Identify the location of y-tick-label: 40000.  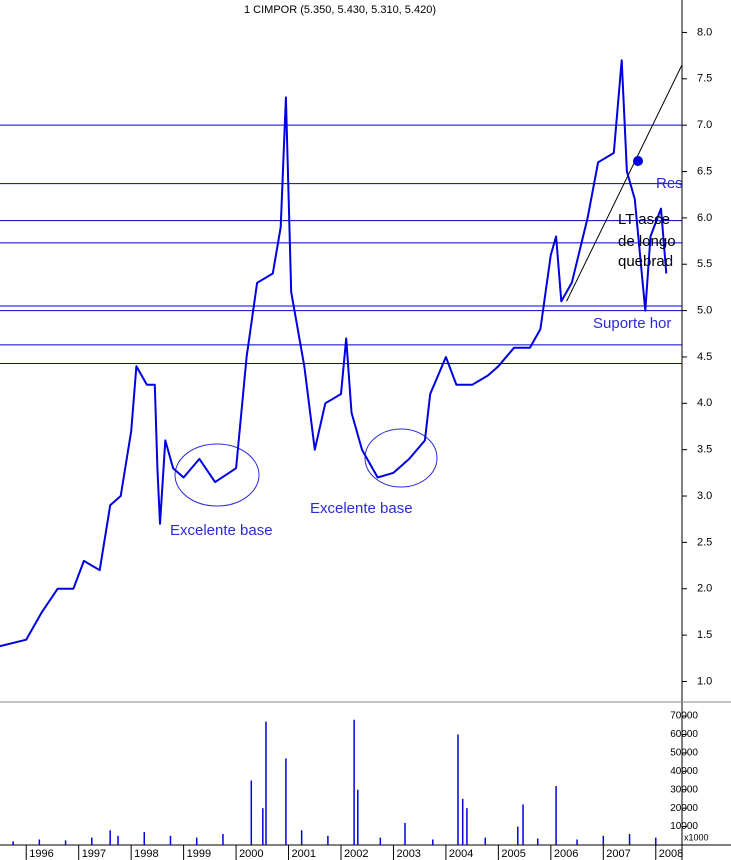
(684, 771).